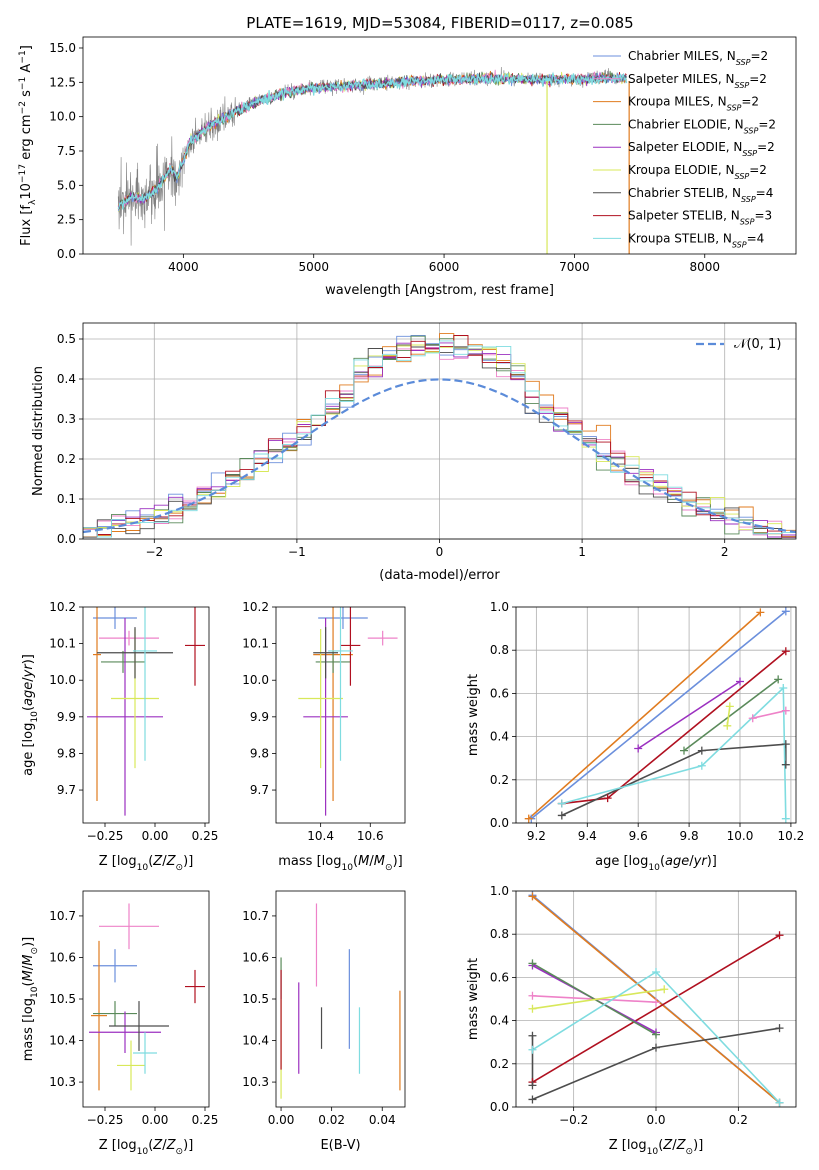 The height and width of the screenshot is (1170, 819). What do you see at coordinates (183, 267) in the screenshot?
I see `x-tick-label: 4000` at bounding box center [183, 267].